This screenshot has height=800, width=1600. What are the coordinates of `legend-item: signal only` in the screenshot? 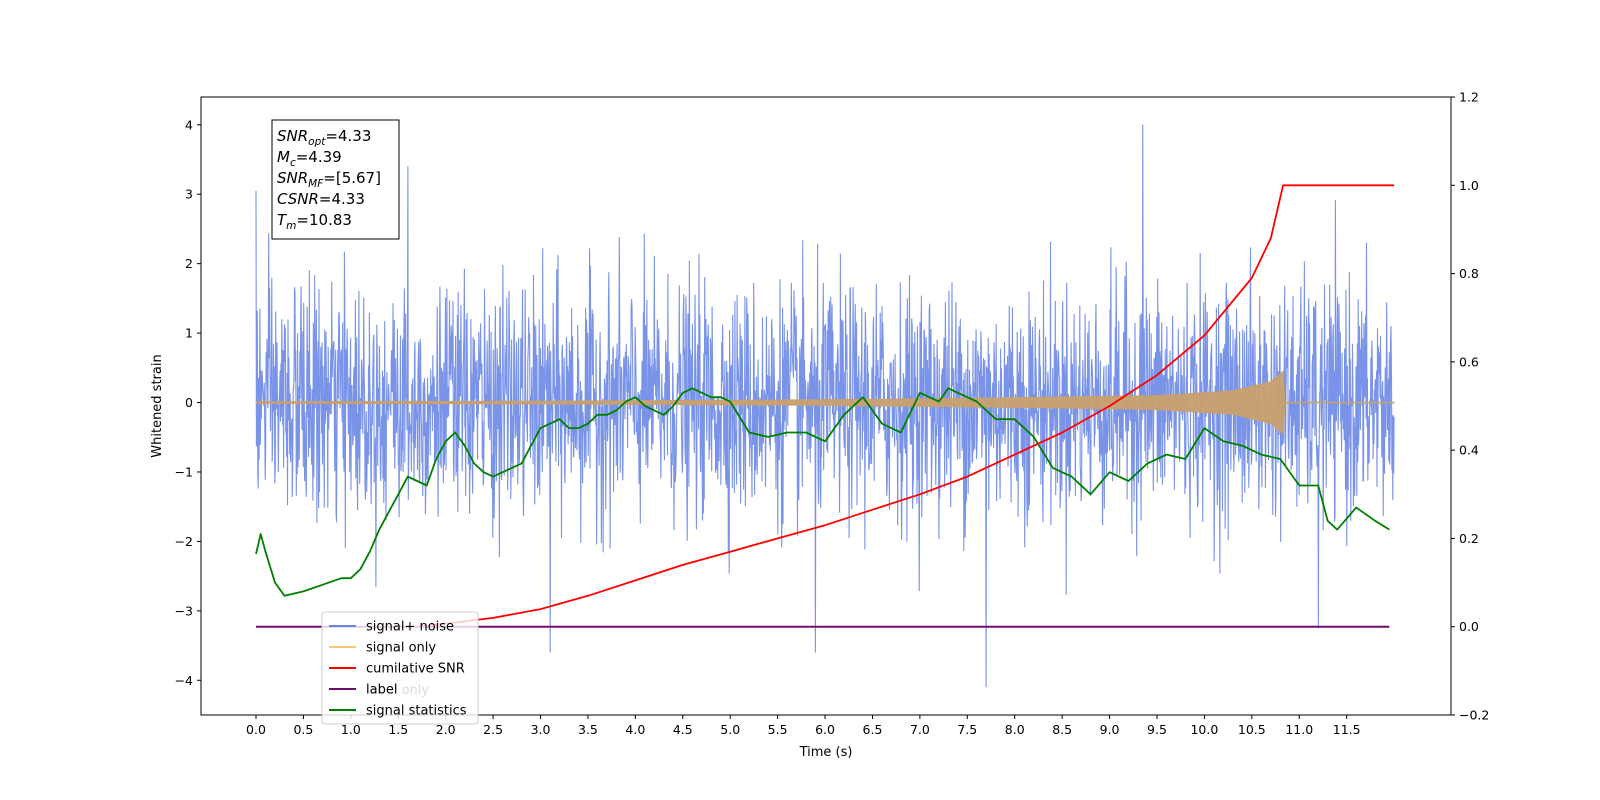 It's located at (382, 648).